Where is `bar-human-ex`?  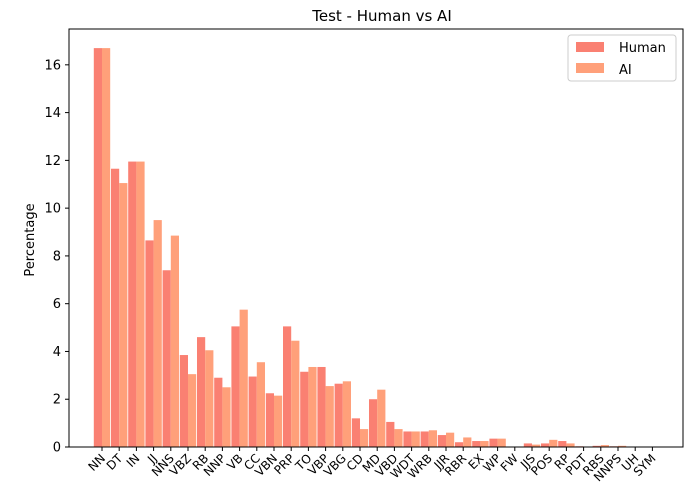
bar-human-ex is located at coordinates (476, 444).